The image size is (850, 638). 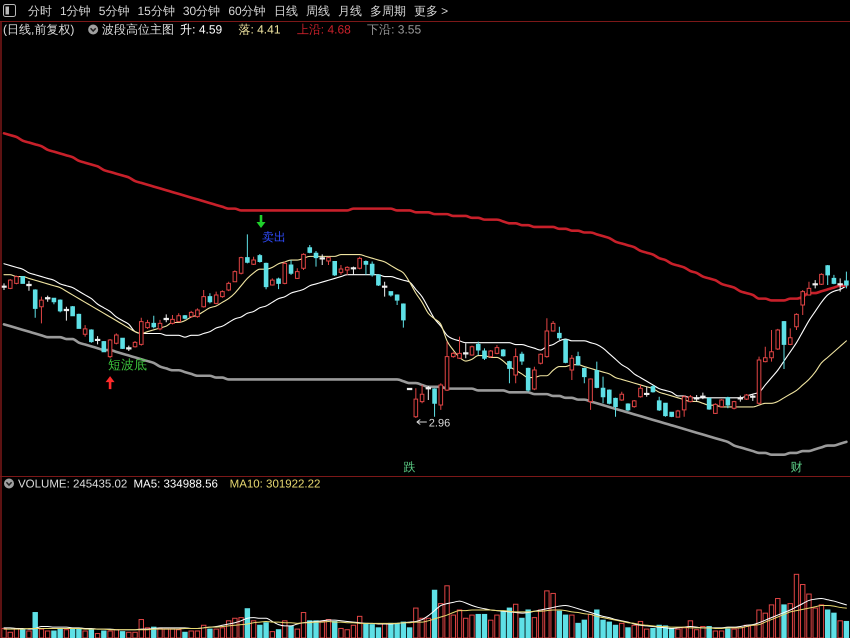 I want to click on text: 日线, so click(x=286, y=11).